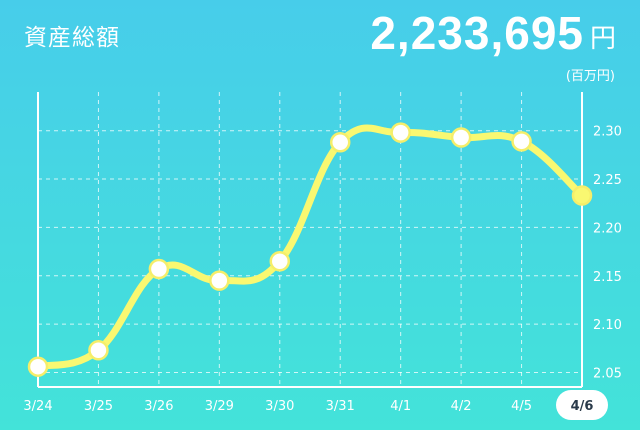  Describe the element at coordinates (37, 406) in the screenshot. I see `x-tick-label: 3/24` at that location.